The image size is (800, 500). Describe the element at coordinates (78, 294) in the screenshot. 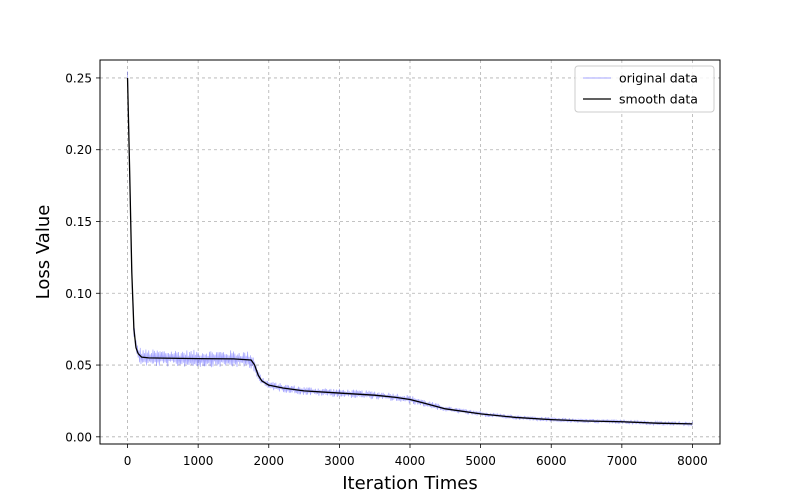

I see `y-tick-label: 0.10` at that location.